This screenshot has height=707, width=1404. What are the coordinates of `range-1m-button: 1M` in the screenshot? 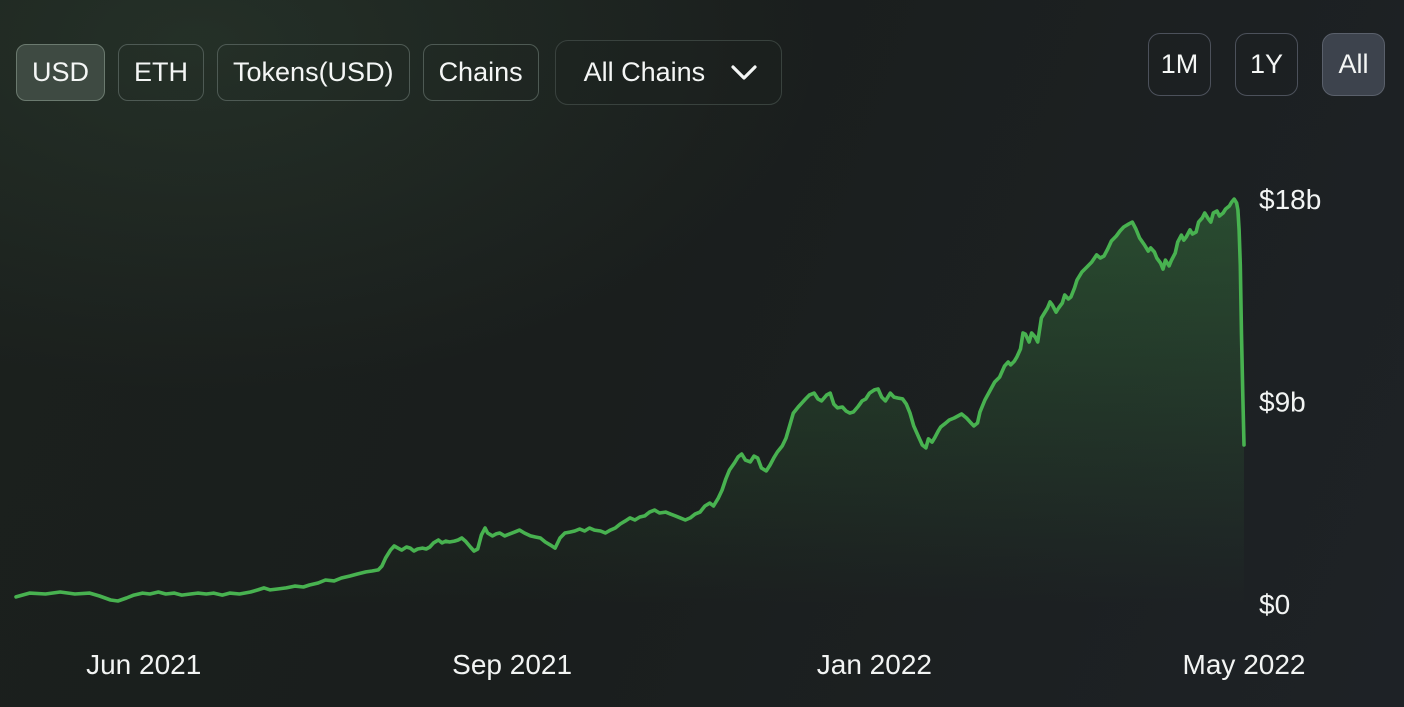 It's located at (1179, 64).